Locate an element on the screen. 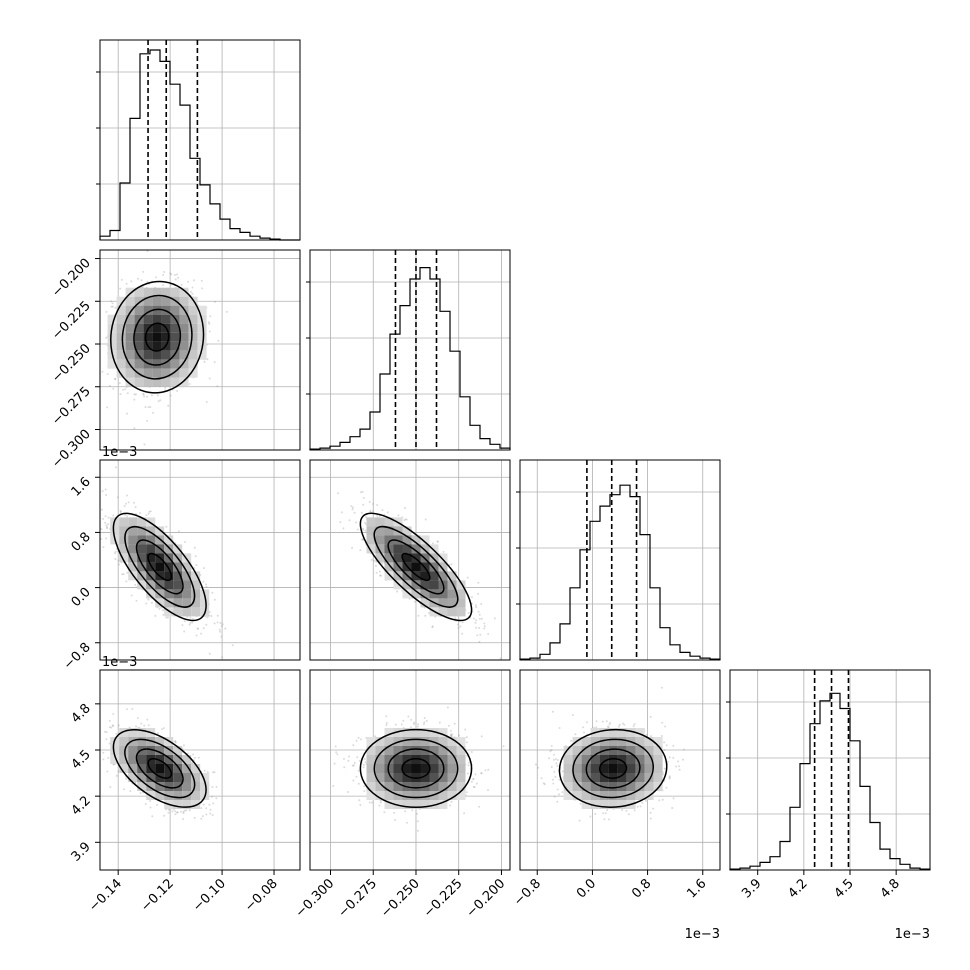 Image resolution: width=970 pixels, height=970 pixels. histogram-step is located at coordinates (620, 572).